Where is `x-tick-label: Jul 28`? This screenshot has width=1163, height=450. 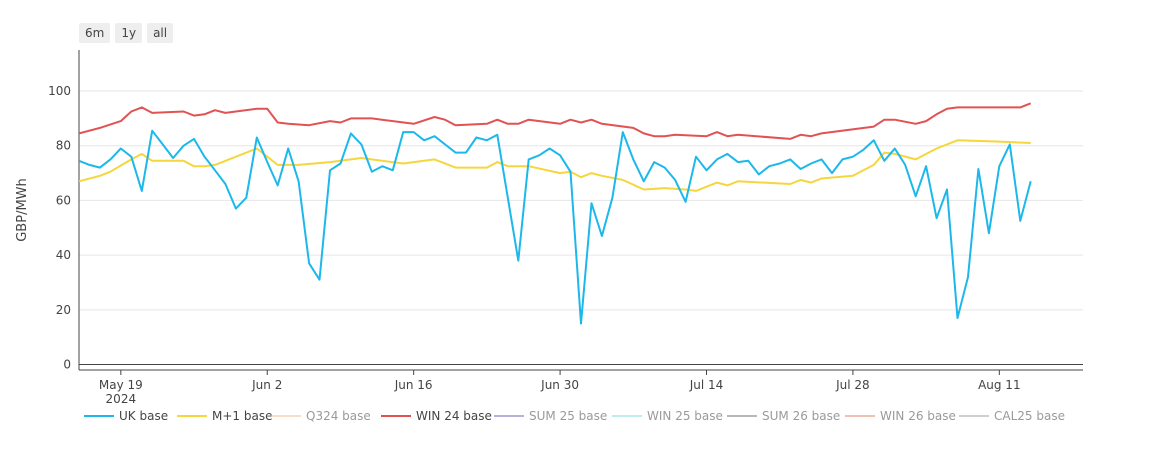 x-tick-label: Jul 28 is located at coordinates (852, 385).